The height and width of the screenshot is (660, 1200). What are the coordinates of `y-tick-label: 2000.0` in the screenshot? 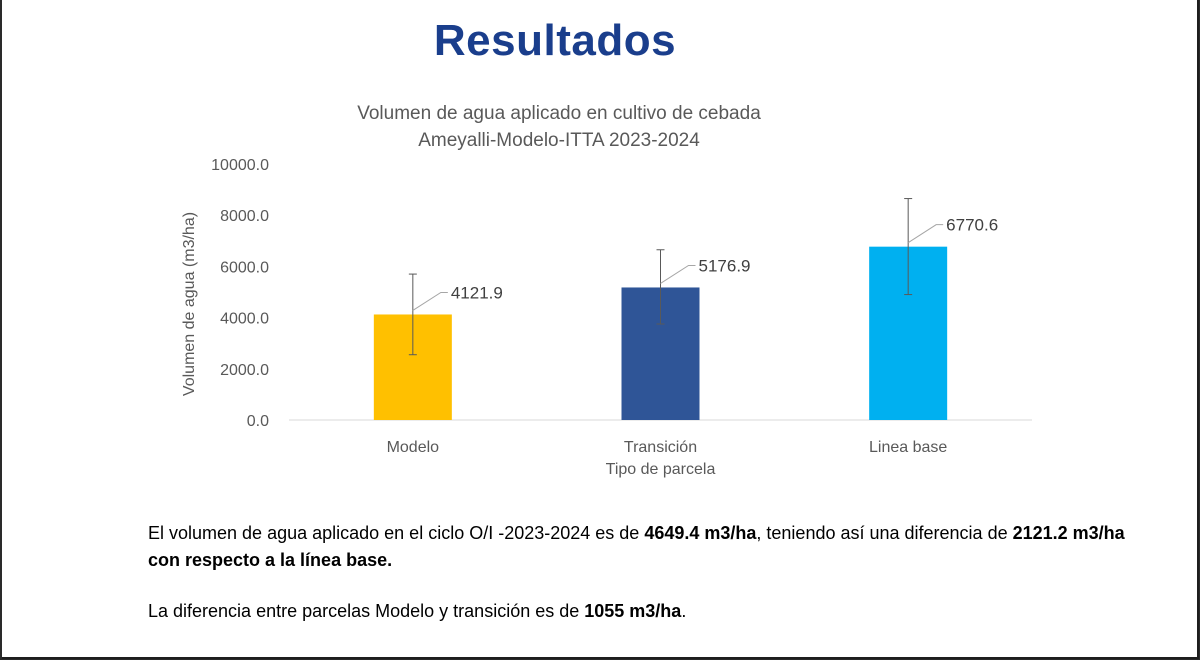 It's located at (244, 370).